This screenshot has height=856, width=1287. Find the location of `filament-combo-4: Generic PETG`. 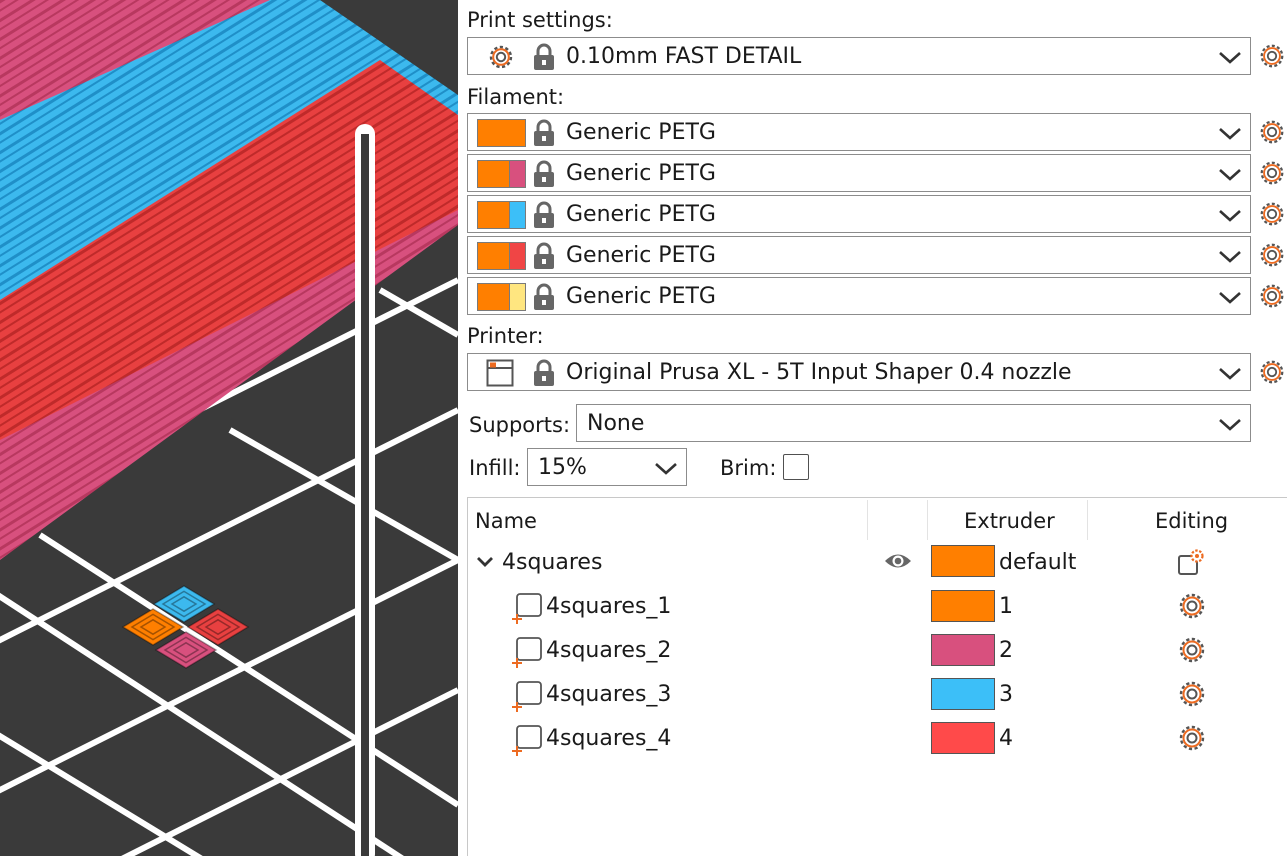

filament-combo-4: Generic PETG is located at coordinates (859, 255).